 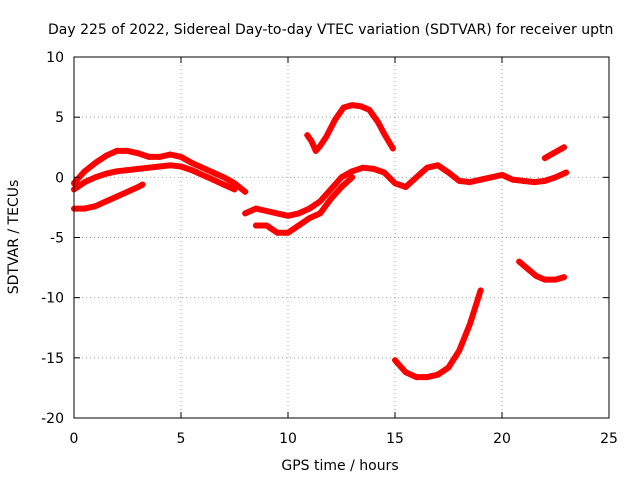 What do you see at coordinates (59, 178) in the screenshot?
I see `y-tick-label: 0` at bounding box center [59, 178].